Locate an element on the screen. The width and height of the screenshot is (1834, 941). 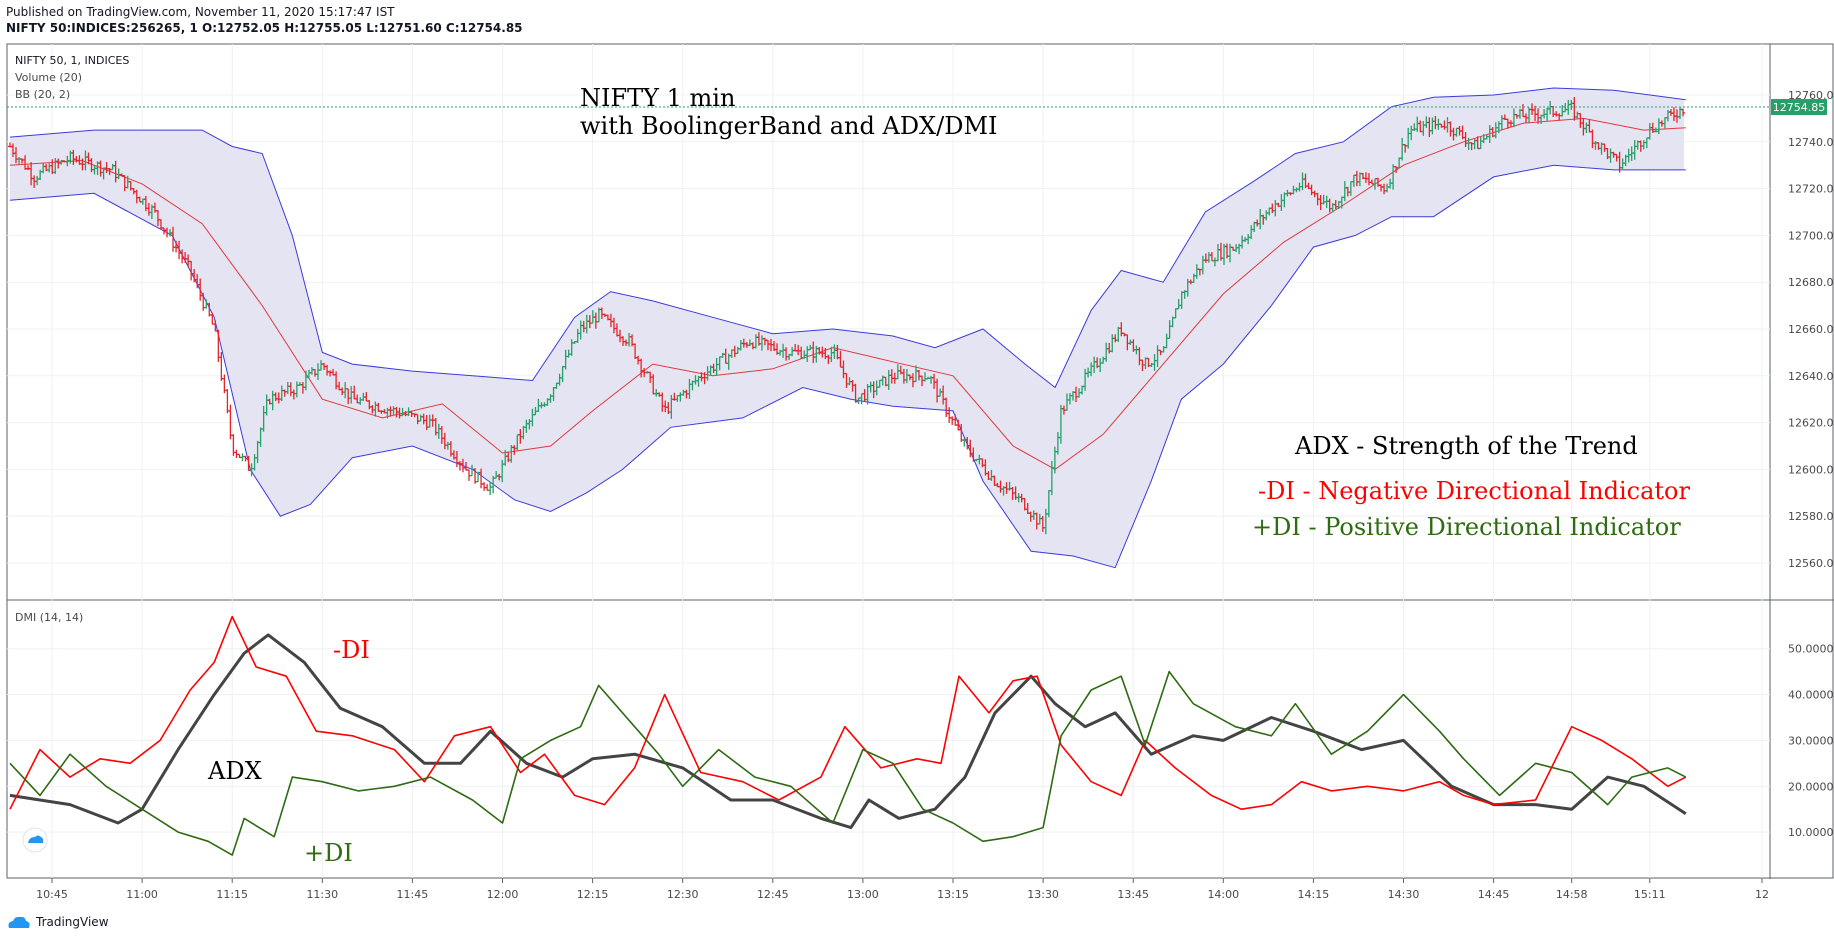
time-tick-label: 12:45 is located at coordinates (773, 894).